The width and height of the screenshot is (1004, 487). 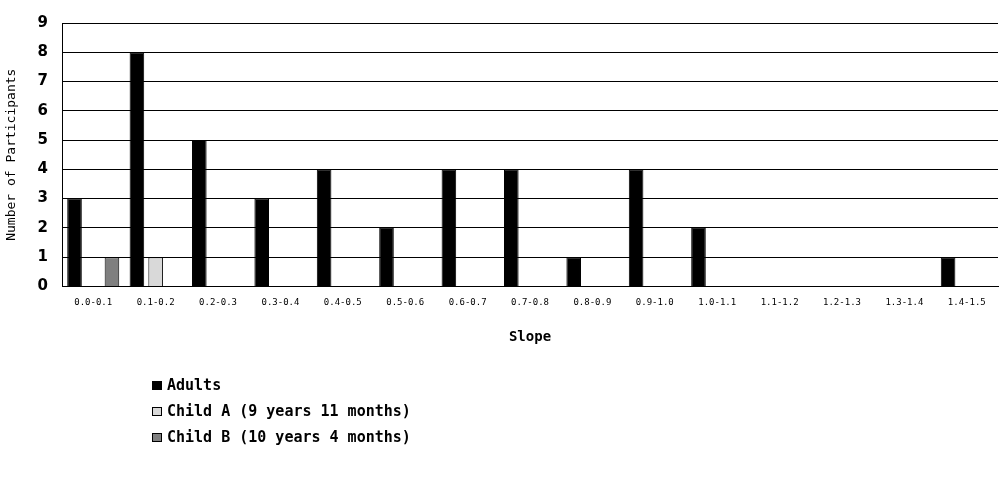 I want to click on y-axis-title: Number of Participants, so click(x=11, y=154).